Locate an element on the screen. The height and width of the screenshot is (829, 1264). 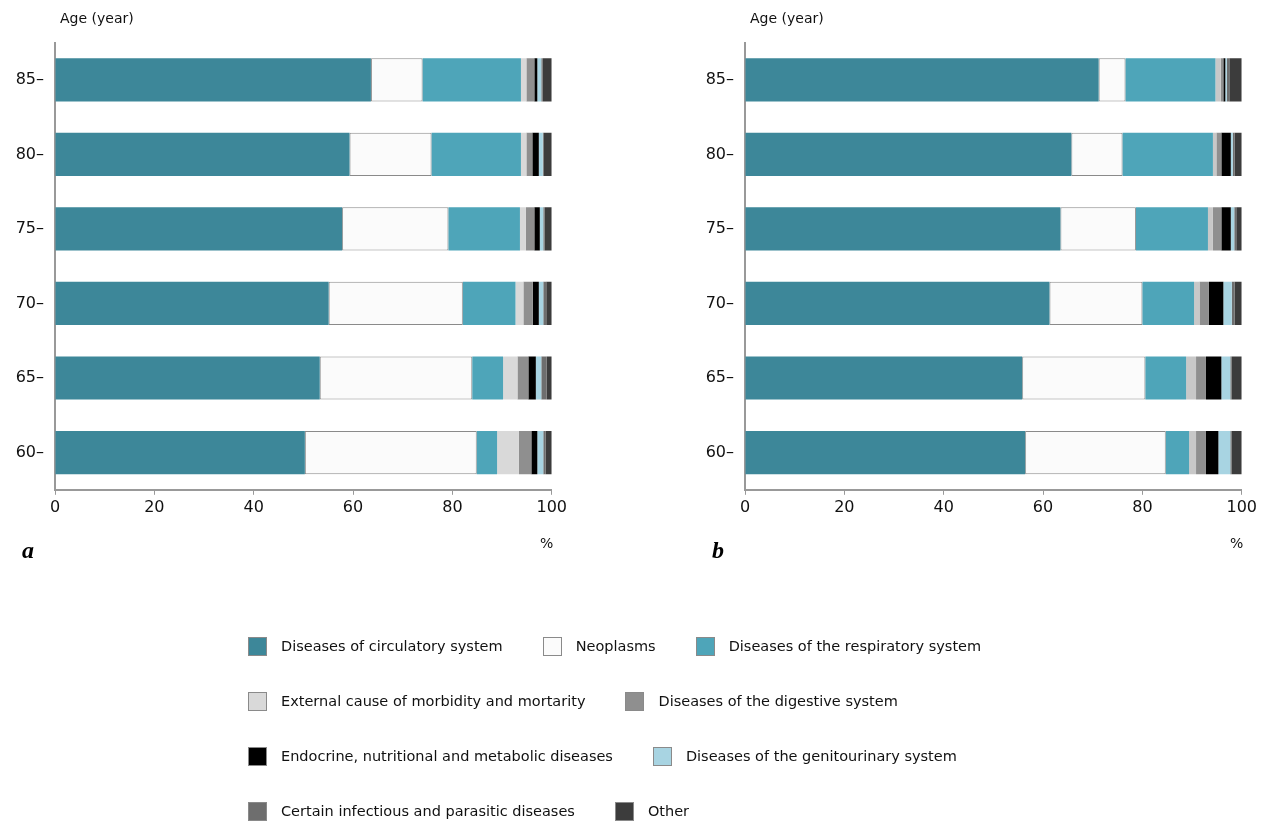
legend-label: Other is located at coordinates (668, 811).